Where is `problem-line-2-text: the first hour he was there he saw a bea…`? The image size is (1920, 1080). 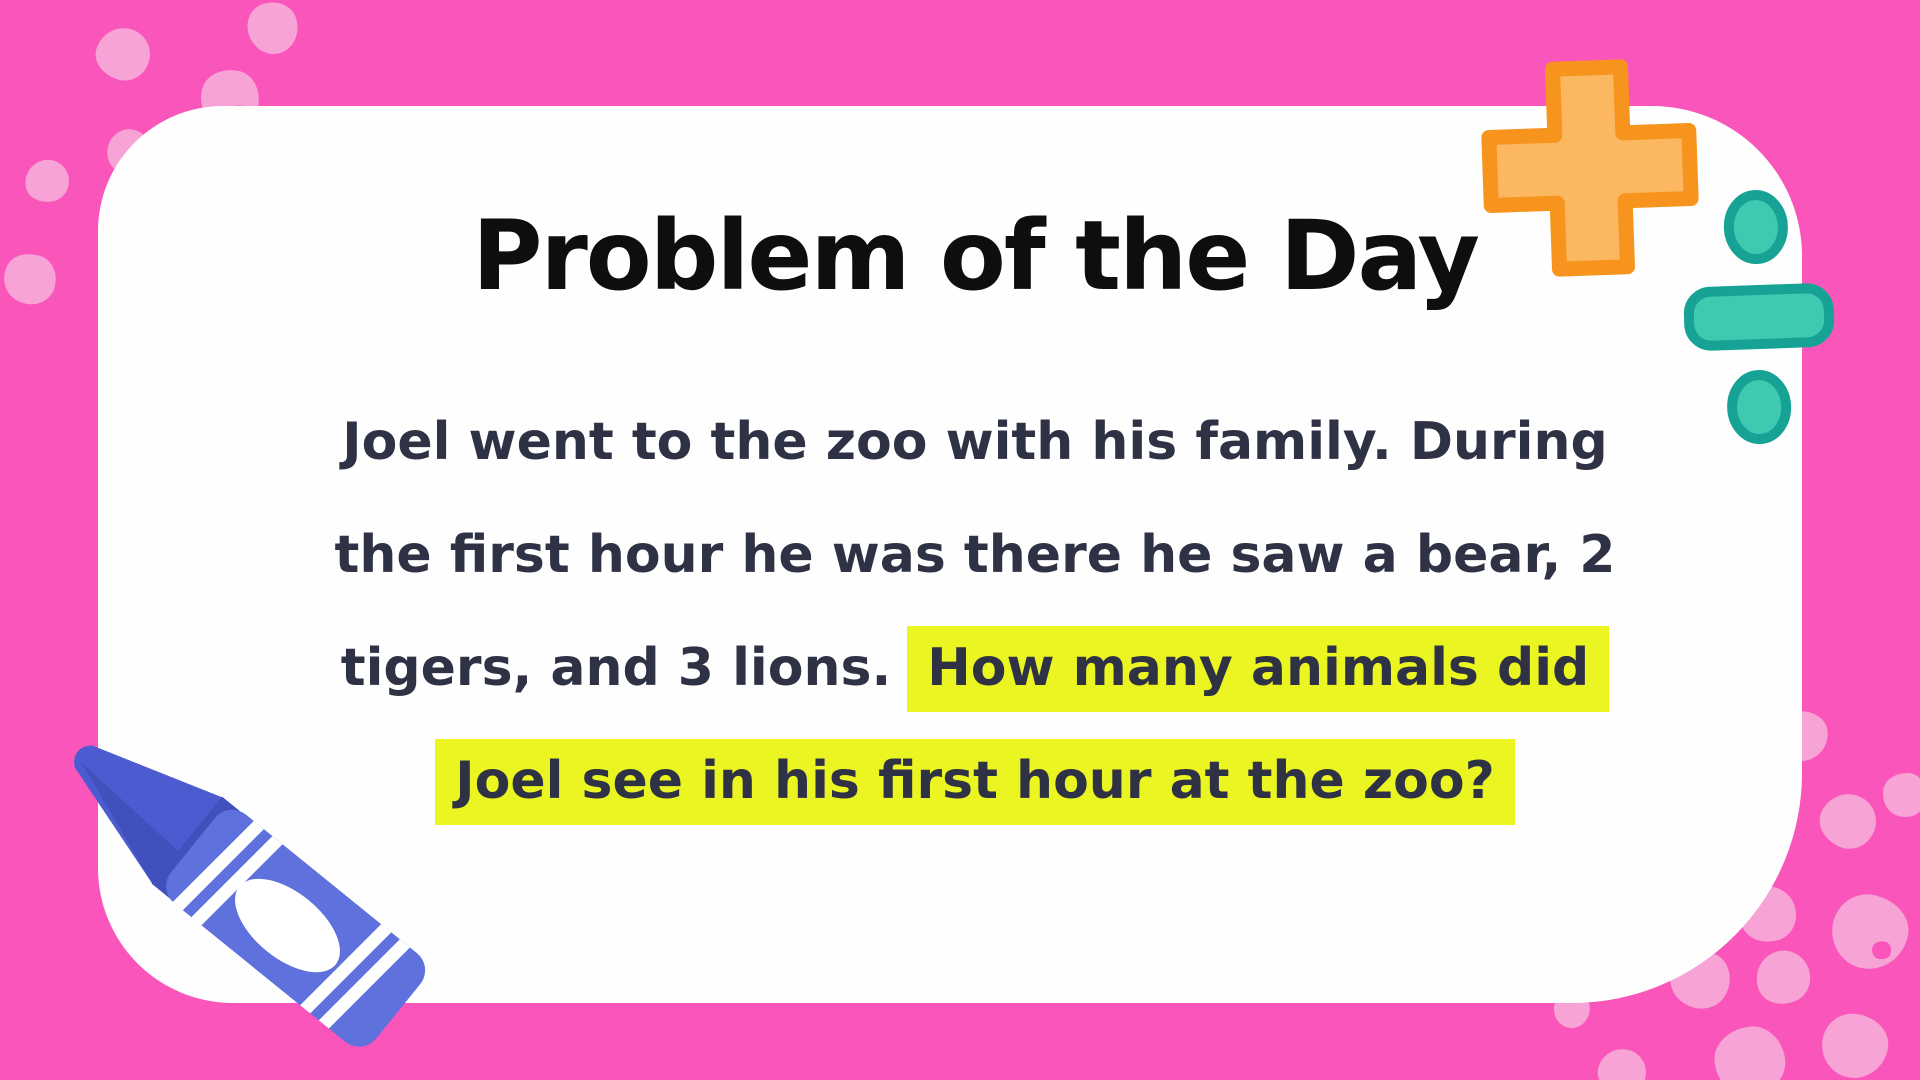 problem-line-2-text: the first hour he was there he saw a bea… is located at coordinates (975, 555).